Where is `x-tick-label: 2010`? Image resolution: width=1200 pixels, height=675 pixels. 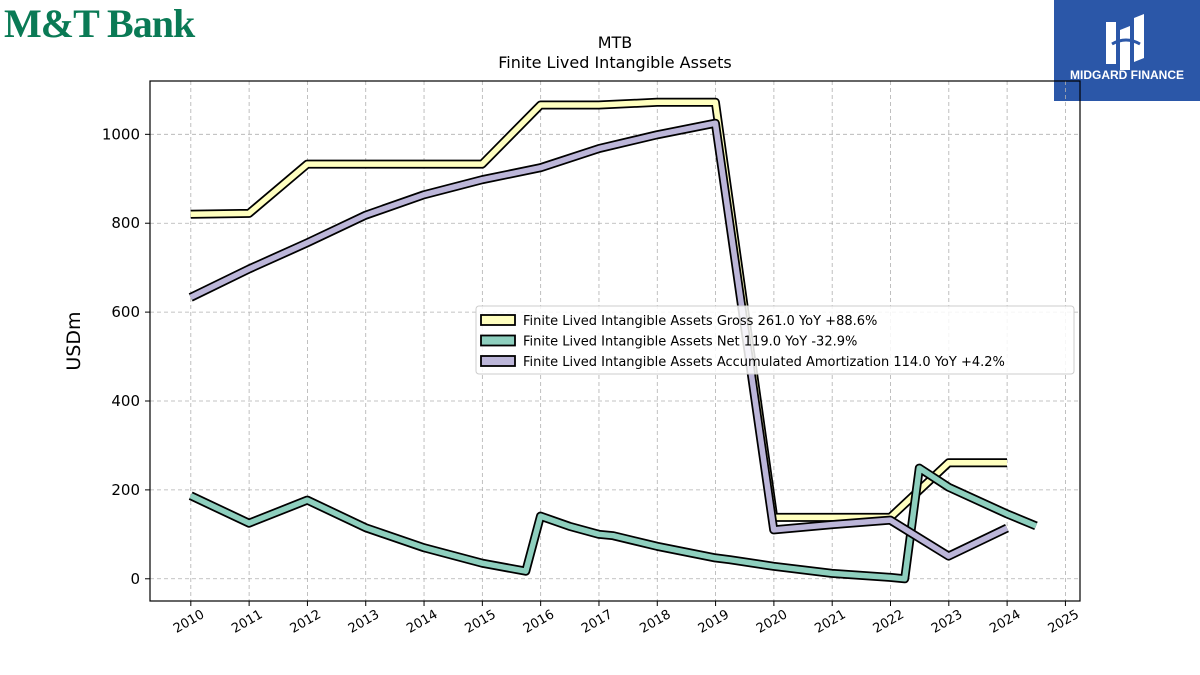
x-tick-label: 2010 is located at coordinates (189, 622).